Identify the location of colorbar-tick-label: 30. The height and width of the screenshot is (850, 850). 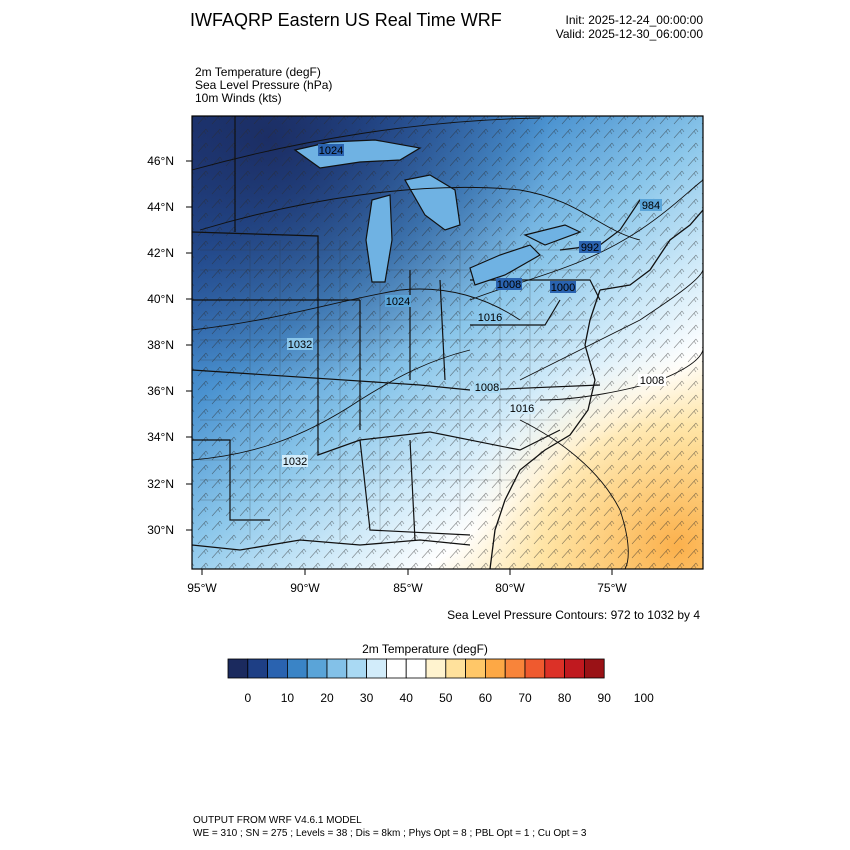
(367, 698).